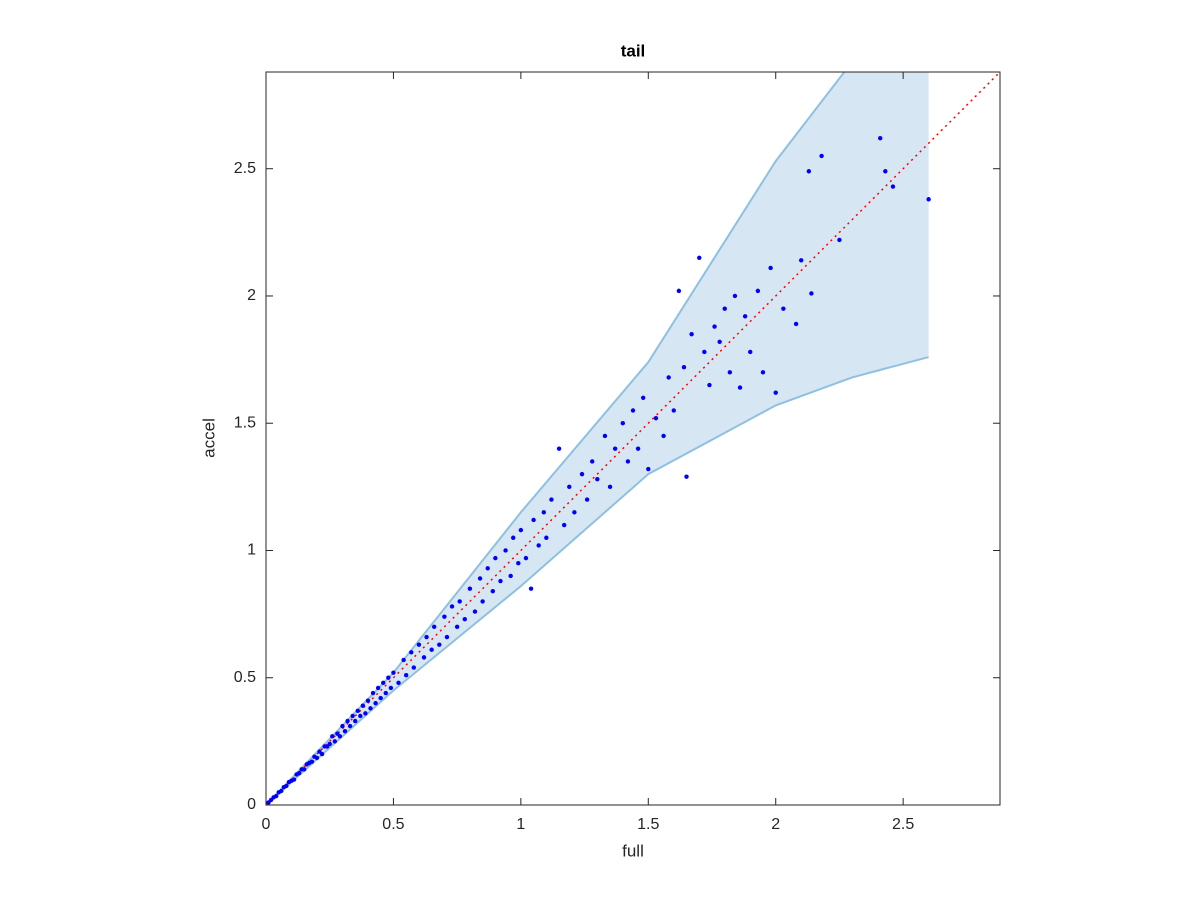 Image resolution: width=1200 pixels, height=900 pixels. I want to click on y-tick-label: 1.5, so click(245, 422).